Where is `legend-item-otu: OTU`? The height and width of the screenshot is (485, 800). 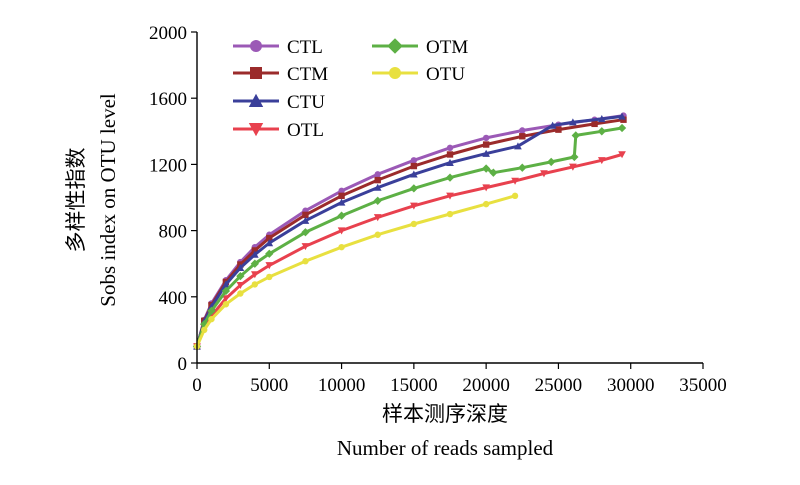
legend-item-otu: OTU is located at coordinates (418, 74).